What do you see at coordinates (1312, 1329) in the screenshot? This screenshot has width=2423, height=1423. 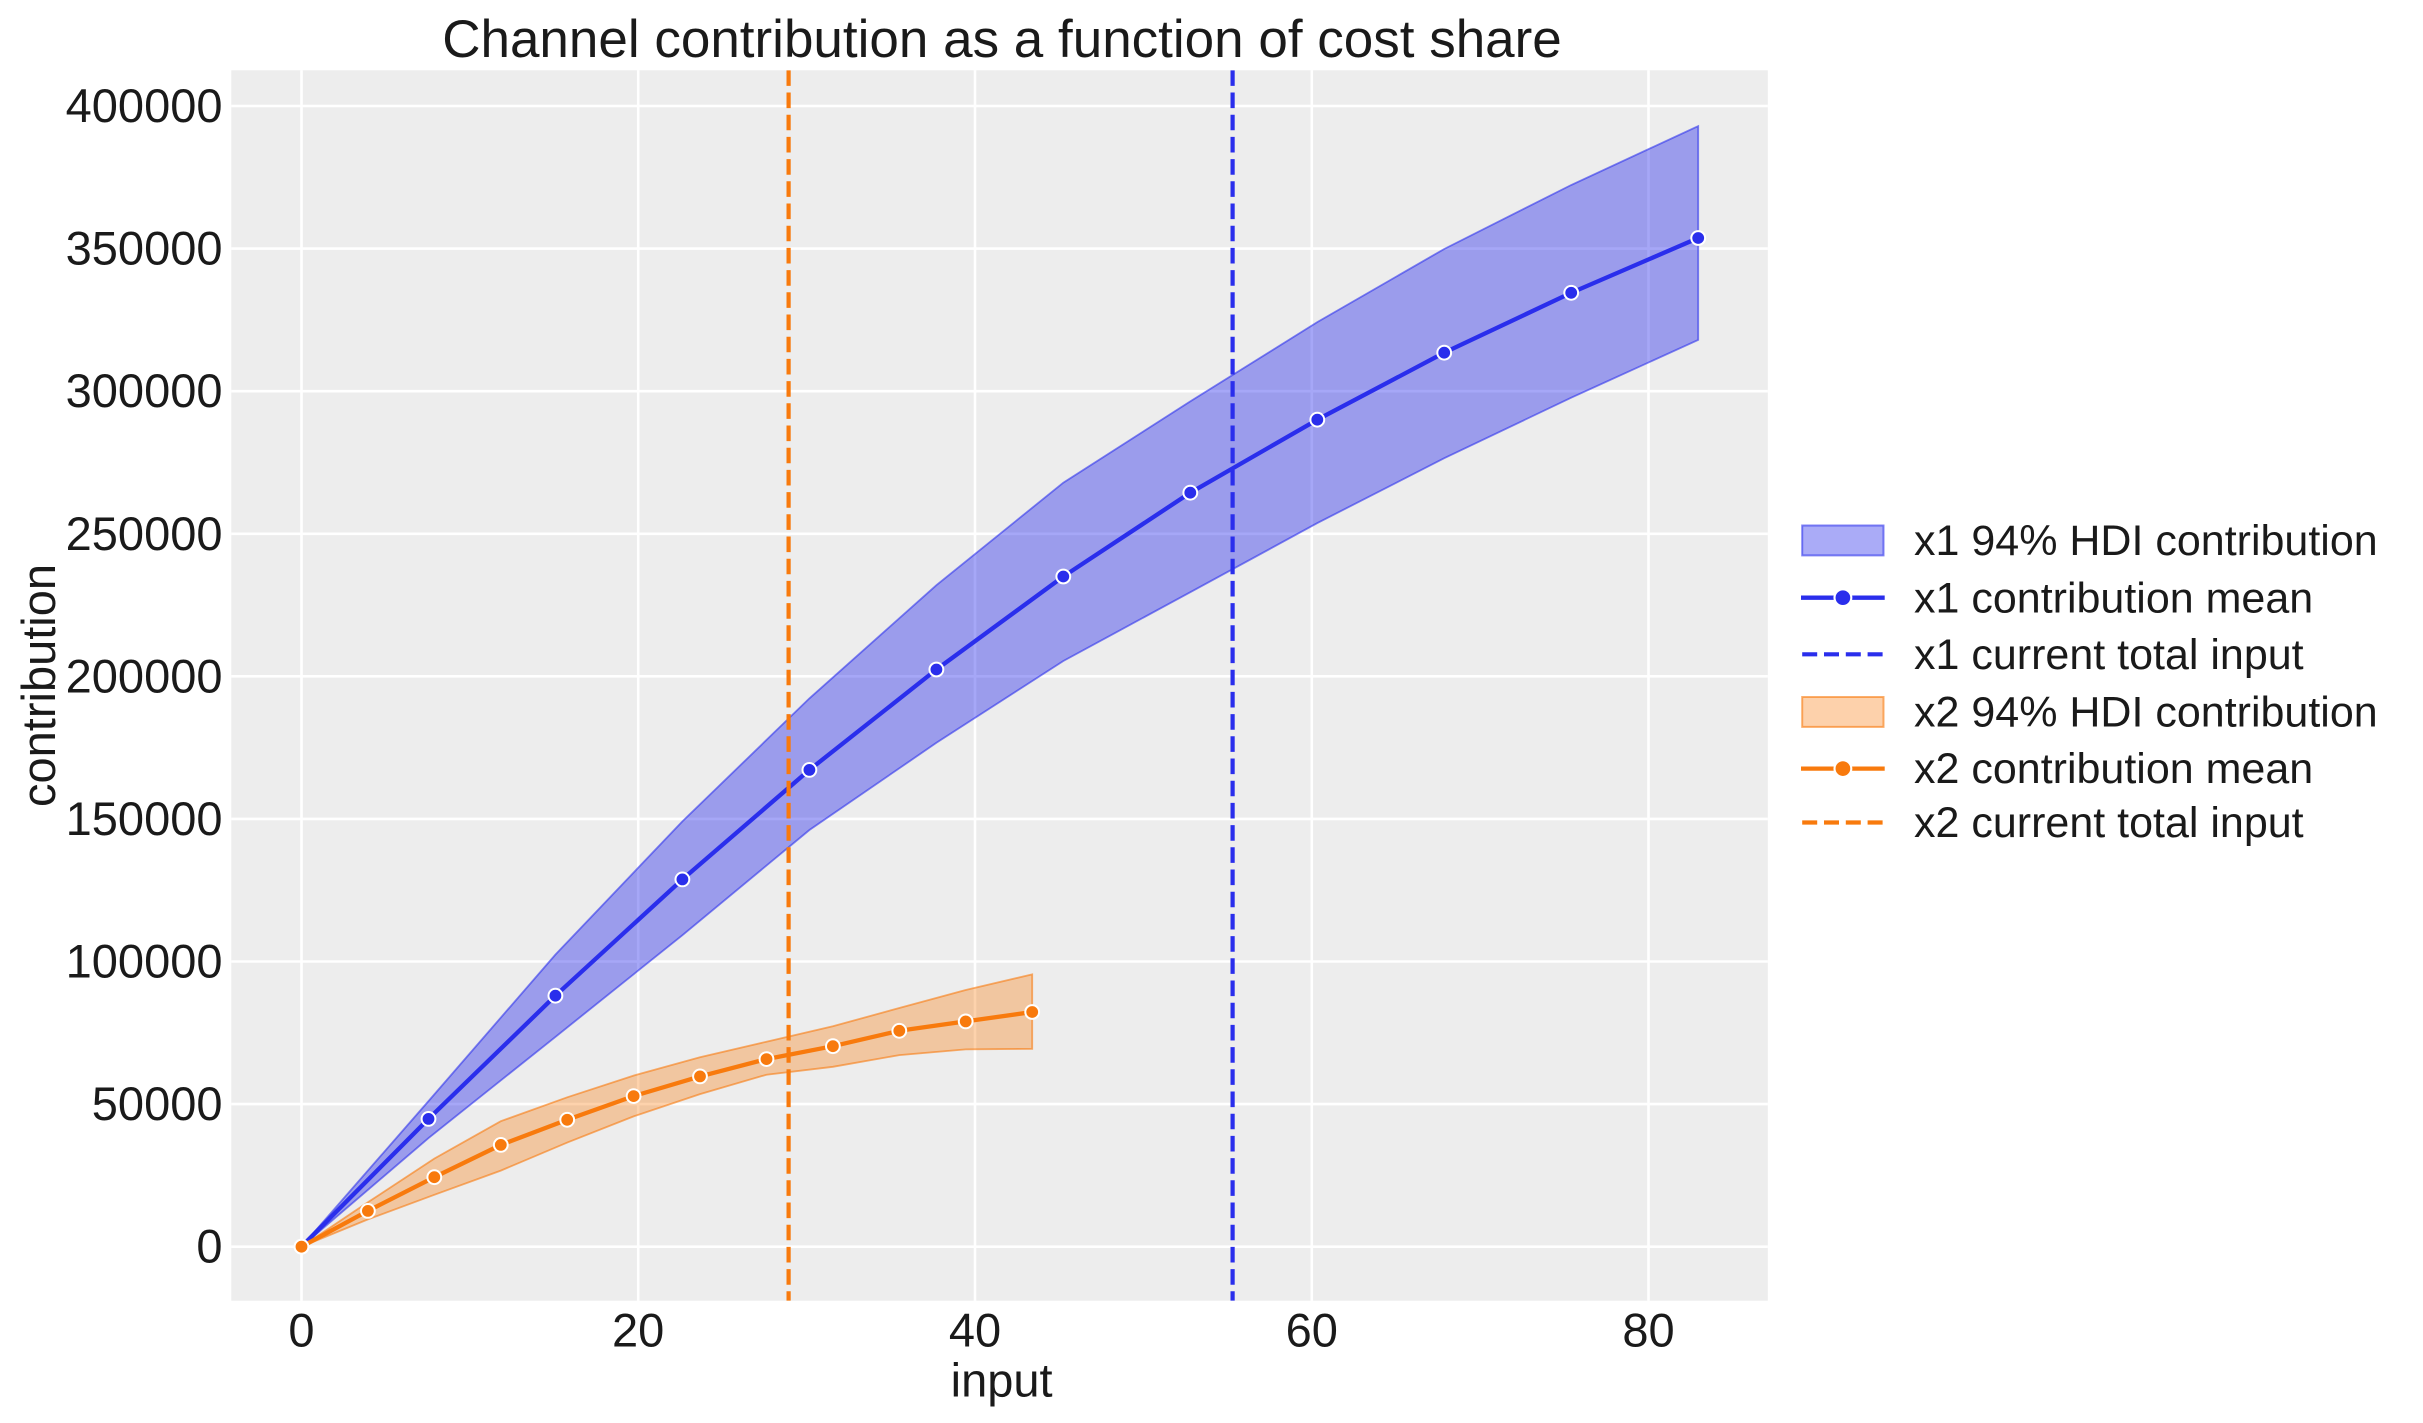 I see `svg-text: 60` at bounding box center [1312, 1329].